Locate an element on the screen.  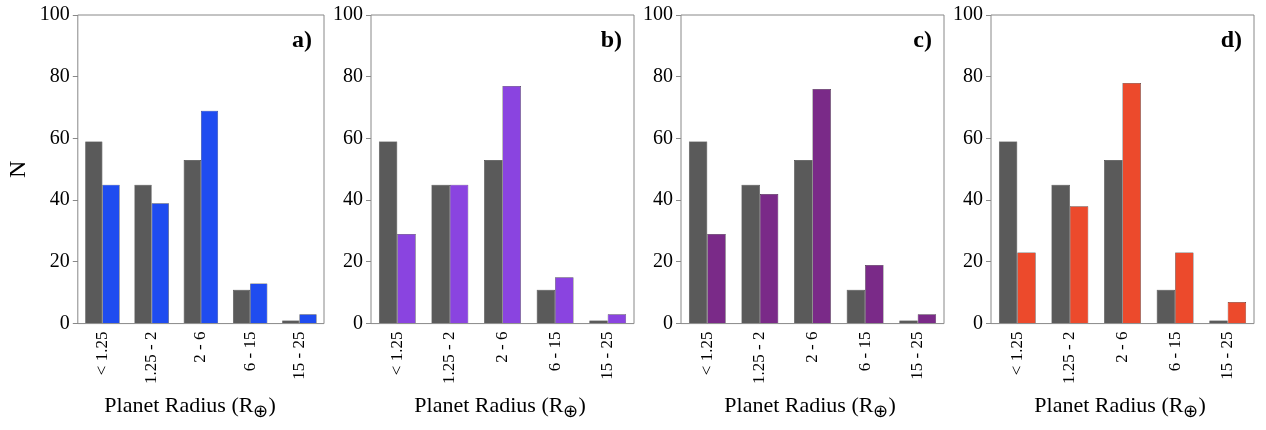
annotation: c) is located at coordinates (922, 39).